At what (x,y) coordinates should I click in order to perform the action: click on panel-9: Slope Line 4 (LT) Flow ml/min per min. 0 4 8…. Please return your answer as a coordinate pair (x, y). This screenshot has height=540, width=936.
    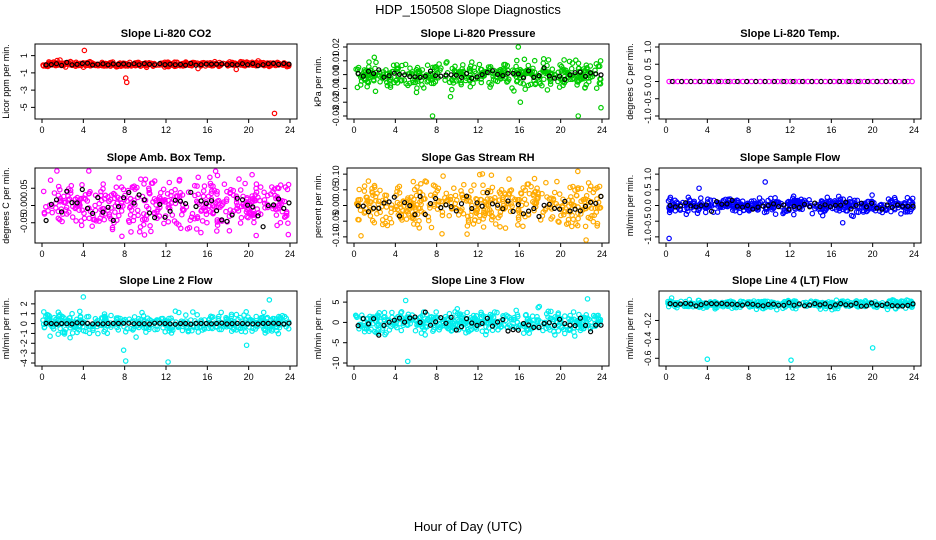
    Looking at the image, I should click on (773, 328).